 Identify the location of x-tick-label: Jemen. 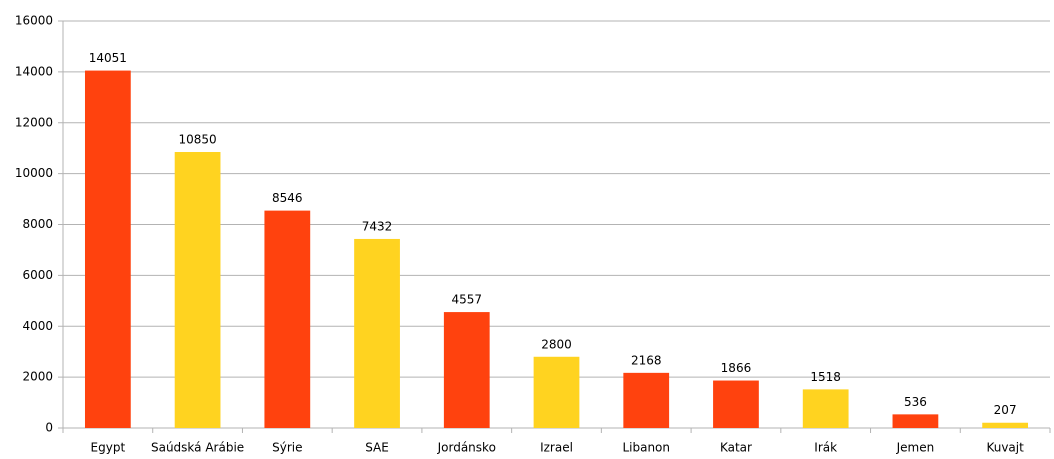
(915, 448).